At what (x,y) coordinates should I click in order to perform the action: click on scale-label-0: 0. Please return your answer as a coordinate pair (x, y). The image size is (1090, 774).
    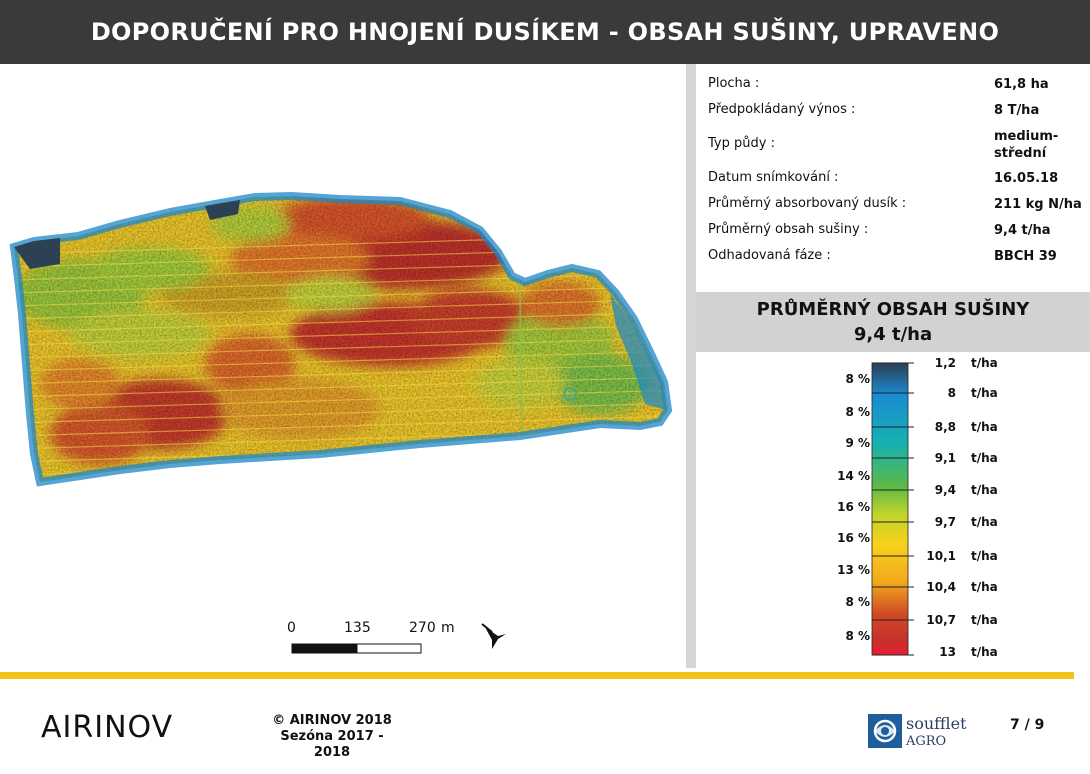
    Looking at the image, I should click on (291, 628).